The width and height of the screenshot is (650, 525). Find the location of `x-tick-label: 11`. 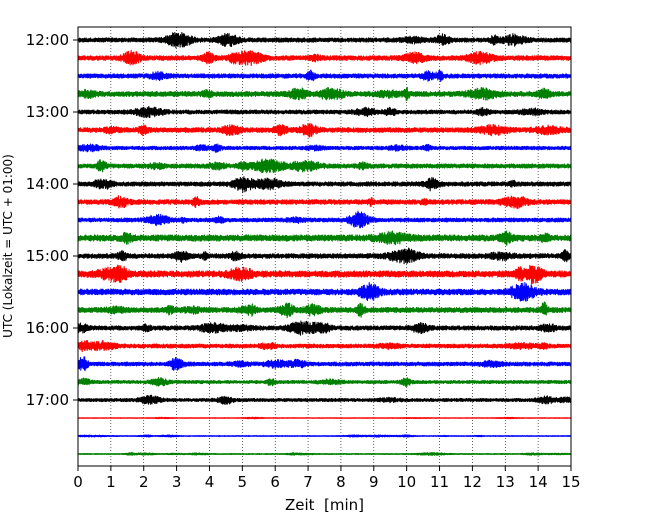

x-tick-label: 11 is located at coordinates (439, 482).